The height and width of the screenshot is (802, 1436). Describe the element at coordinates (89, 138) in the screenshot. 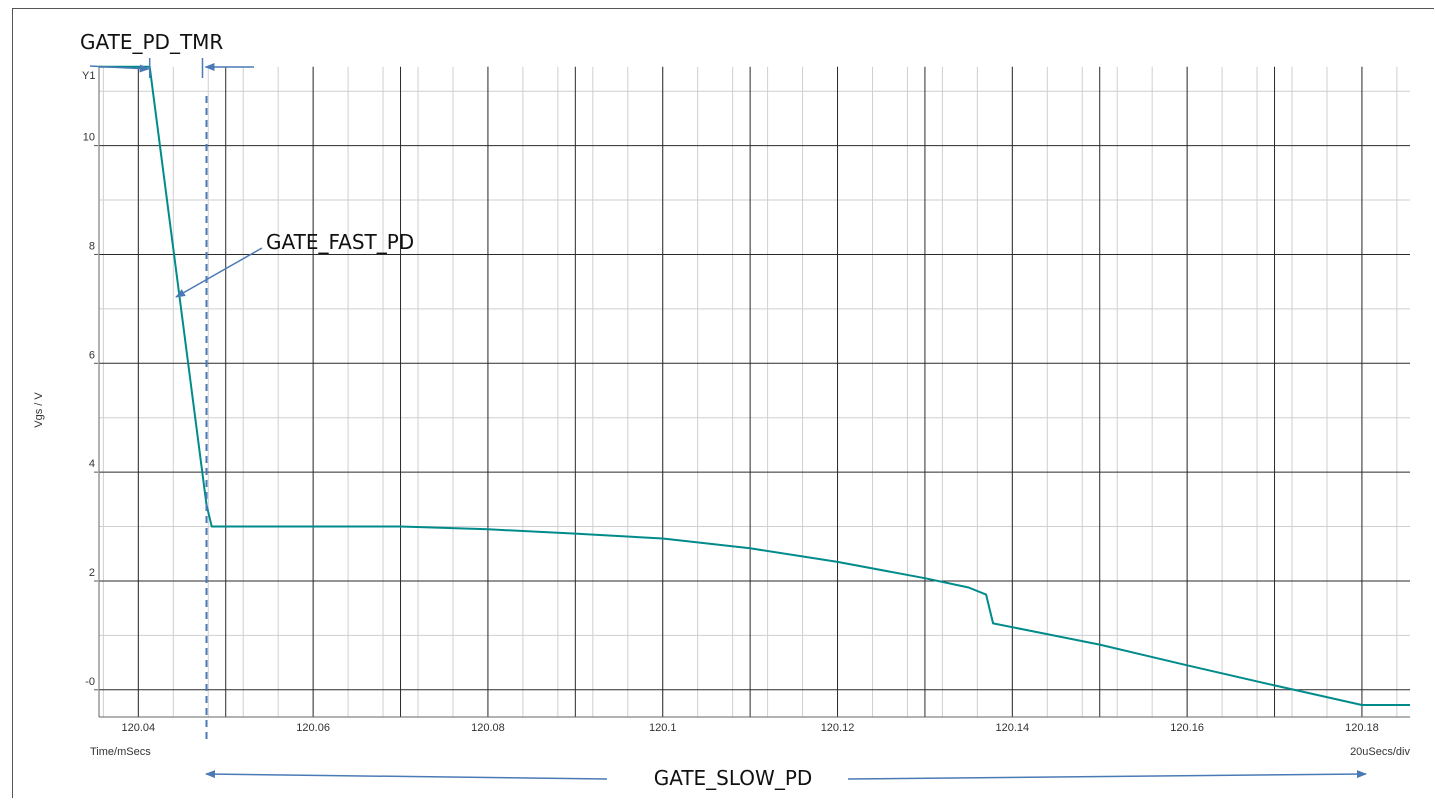

I see `y-tick-label: 10` at that location.